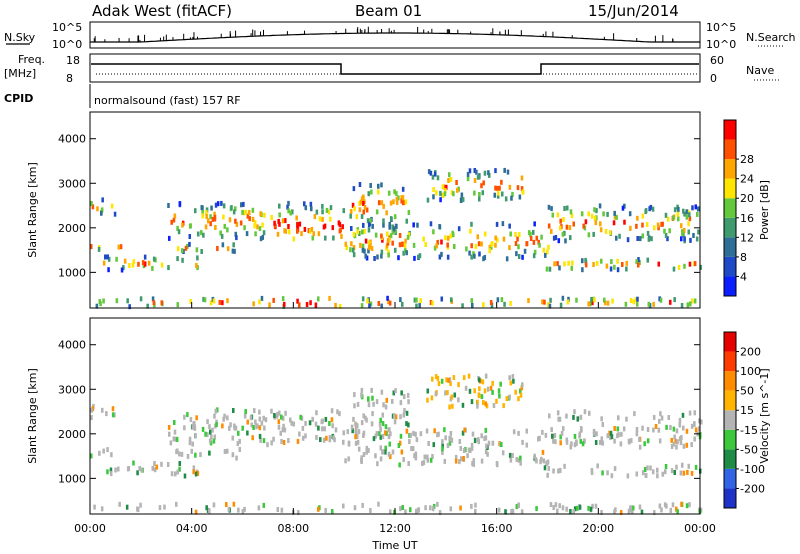  What do you see at coordinates (743, 276) in the screenshot?
I see `power-colorbar-tick-label: 4` at bounding box center [743, 276].